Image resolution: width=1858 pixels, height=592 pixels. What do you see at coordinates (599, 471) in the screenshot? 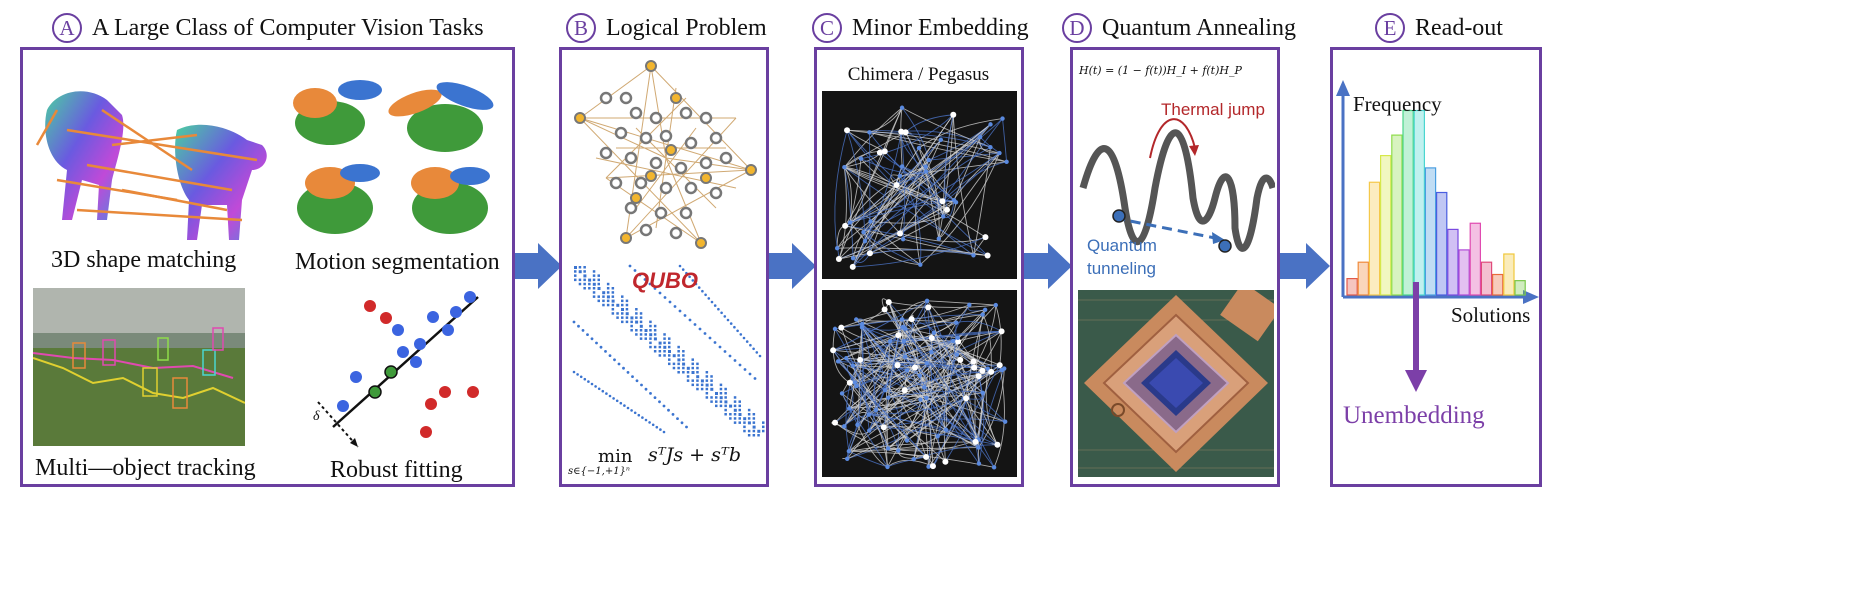
I see `qubo-subscript: s∈{−1,+1}ⁿ` at bounding box center [599, 471].